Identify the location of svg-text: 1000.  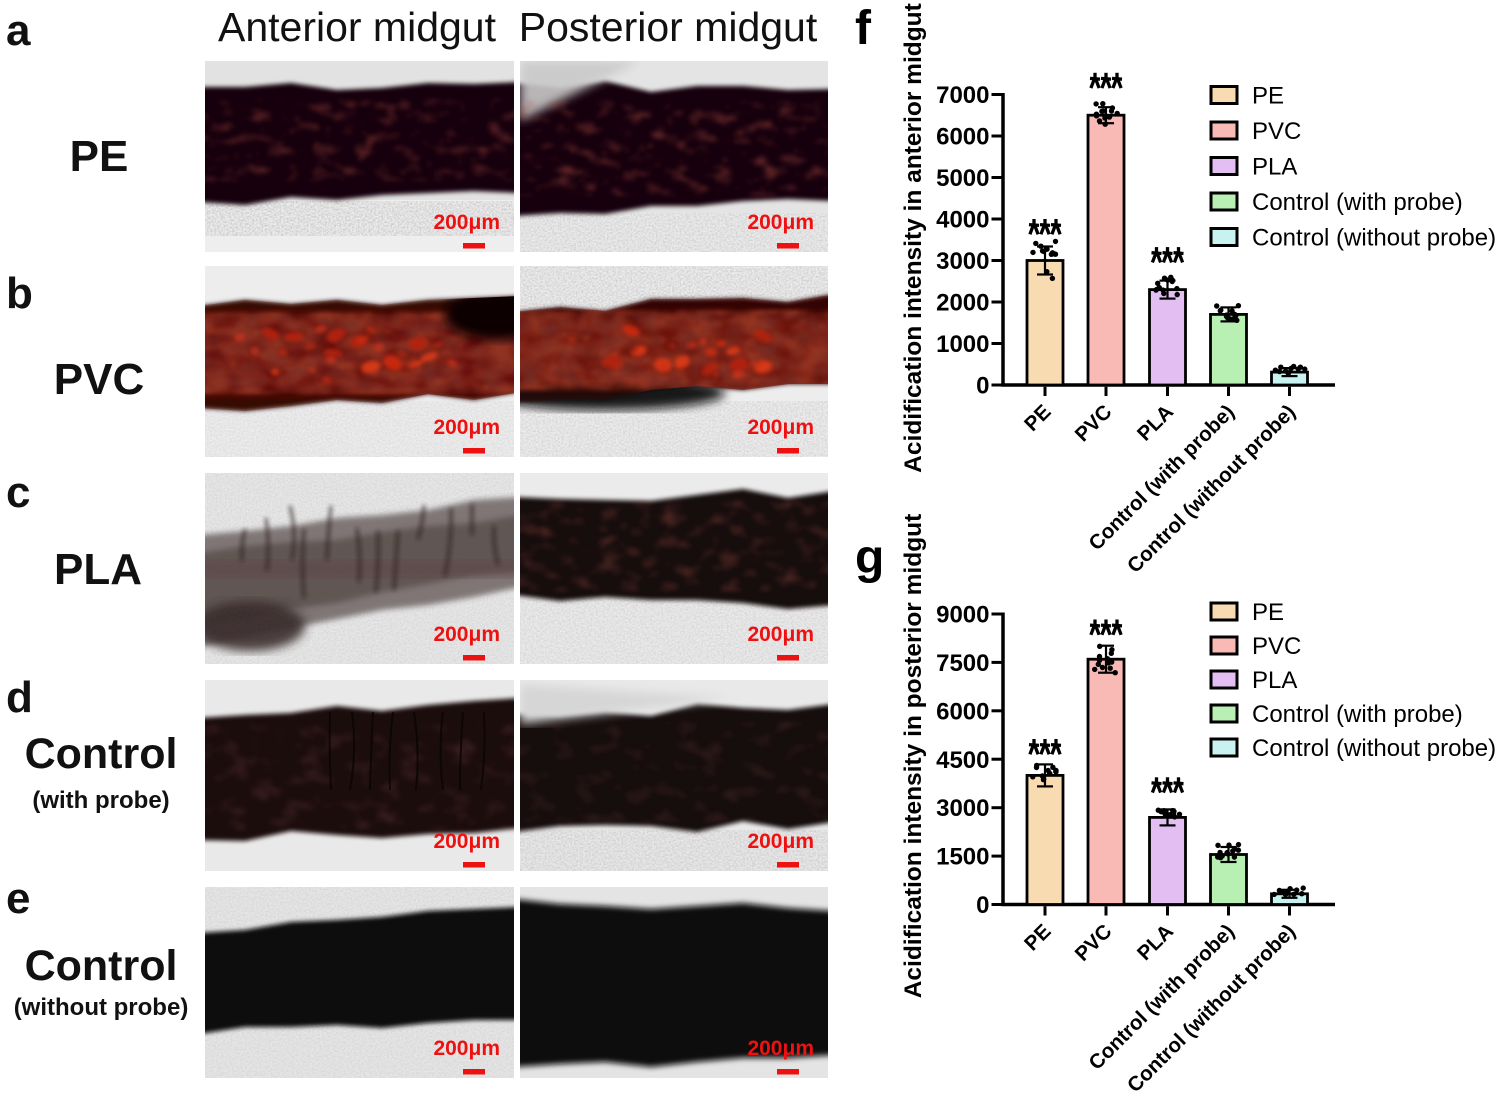
(962, 344).